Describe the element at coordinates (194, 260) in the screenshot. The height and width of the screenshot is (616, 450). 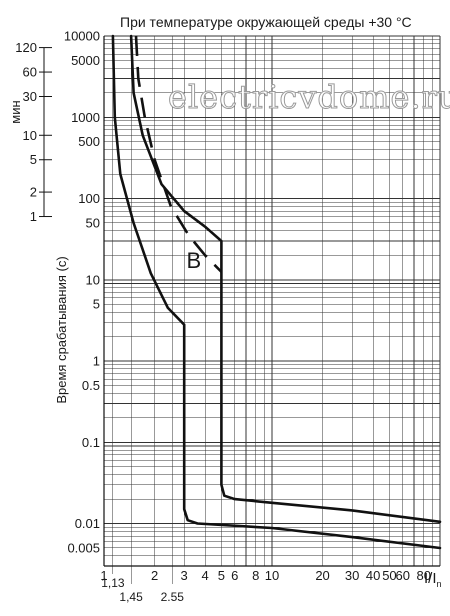
I see `curve-label-b: B` at that location.